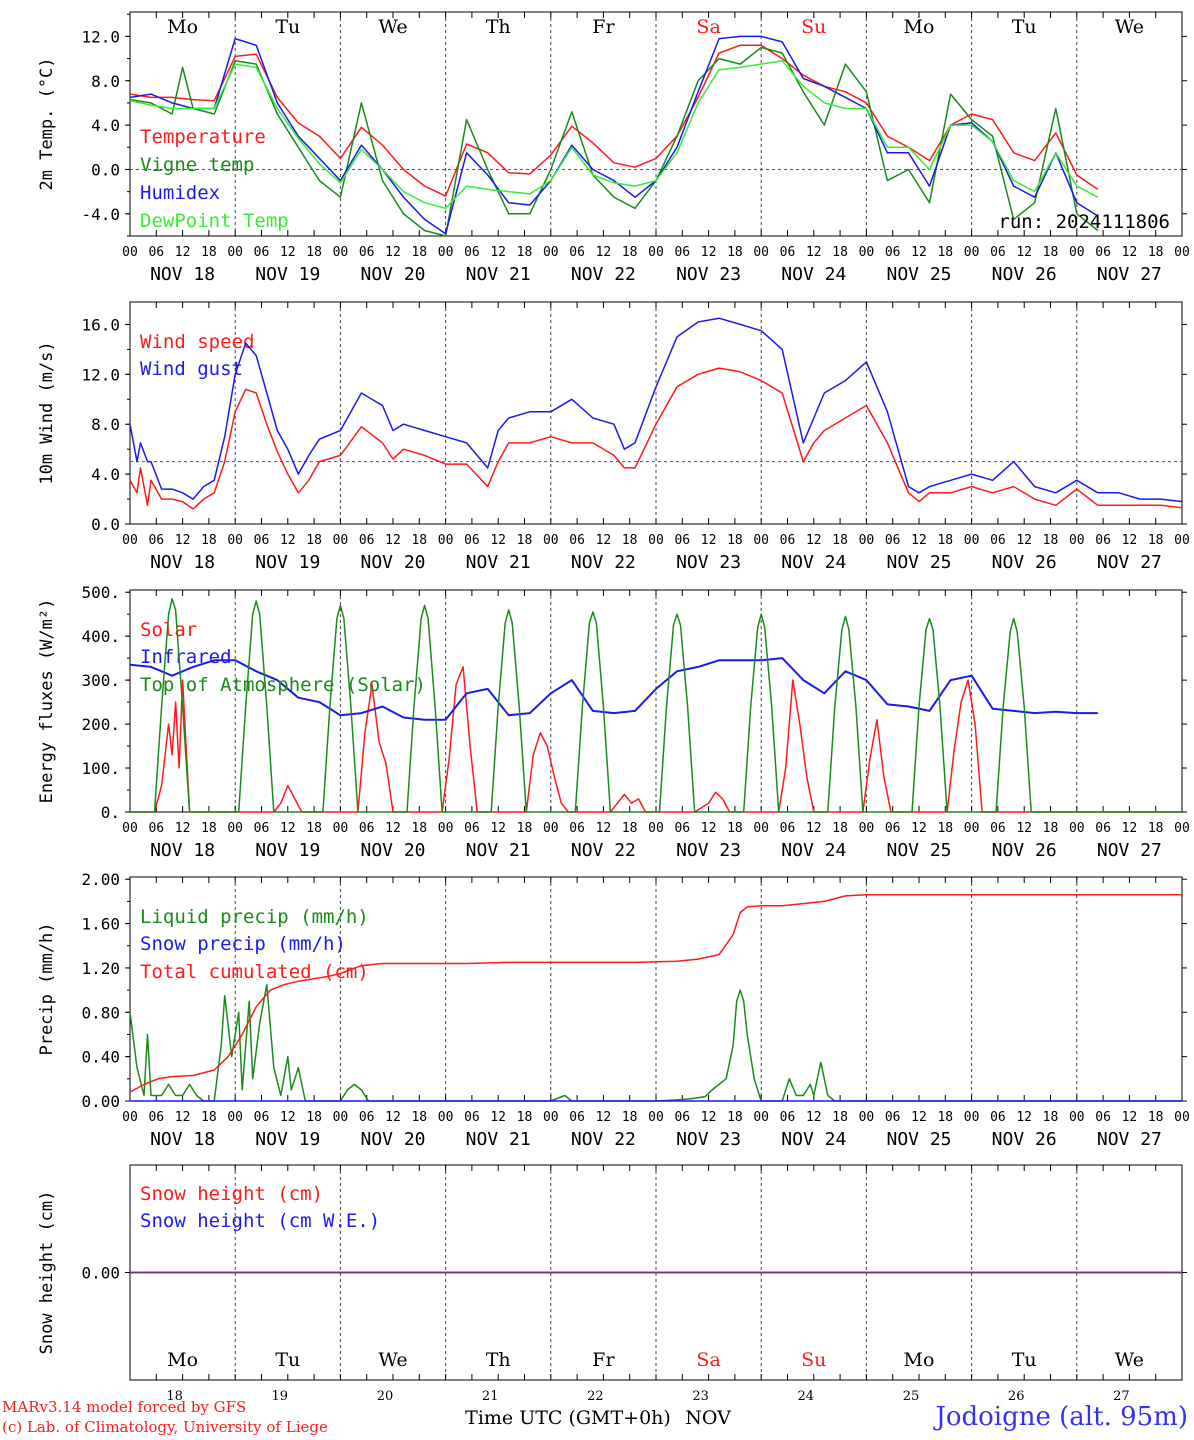  What do you see at coordinates (700, 1396) in the screenshot?
I see `day-number-label: 23` at bounding box center [700, 1396].